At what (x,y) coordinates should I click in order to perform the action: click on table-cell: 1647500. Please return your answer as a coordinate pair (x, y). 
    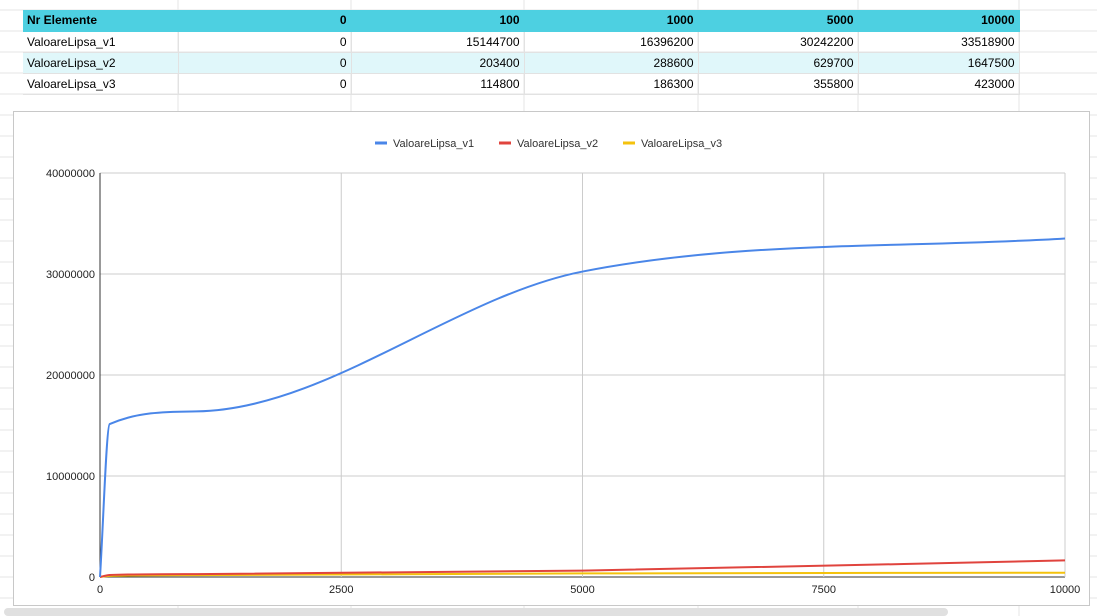
    Looking at the image, I should click on (939, 63).